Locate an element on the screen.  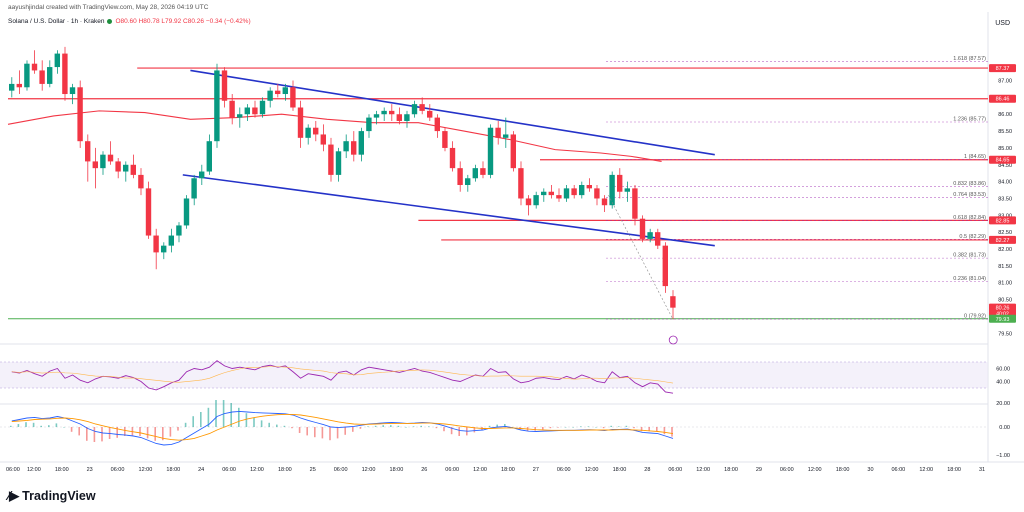
price-tag-label: 84.65 is located at coordinates (1003, 161).